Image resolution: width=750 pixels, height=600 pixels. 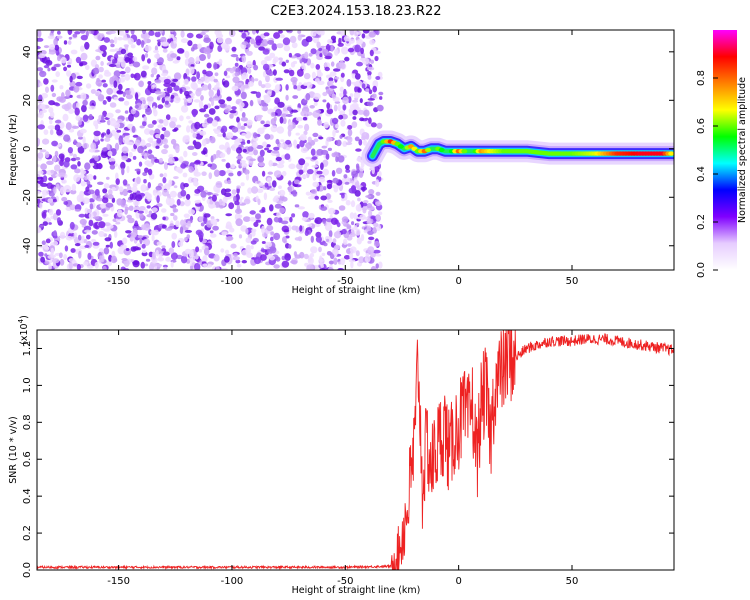 I want to click on y-tick-label: 0.0, so click(x=27, y=570).